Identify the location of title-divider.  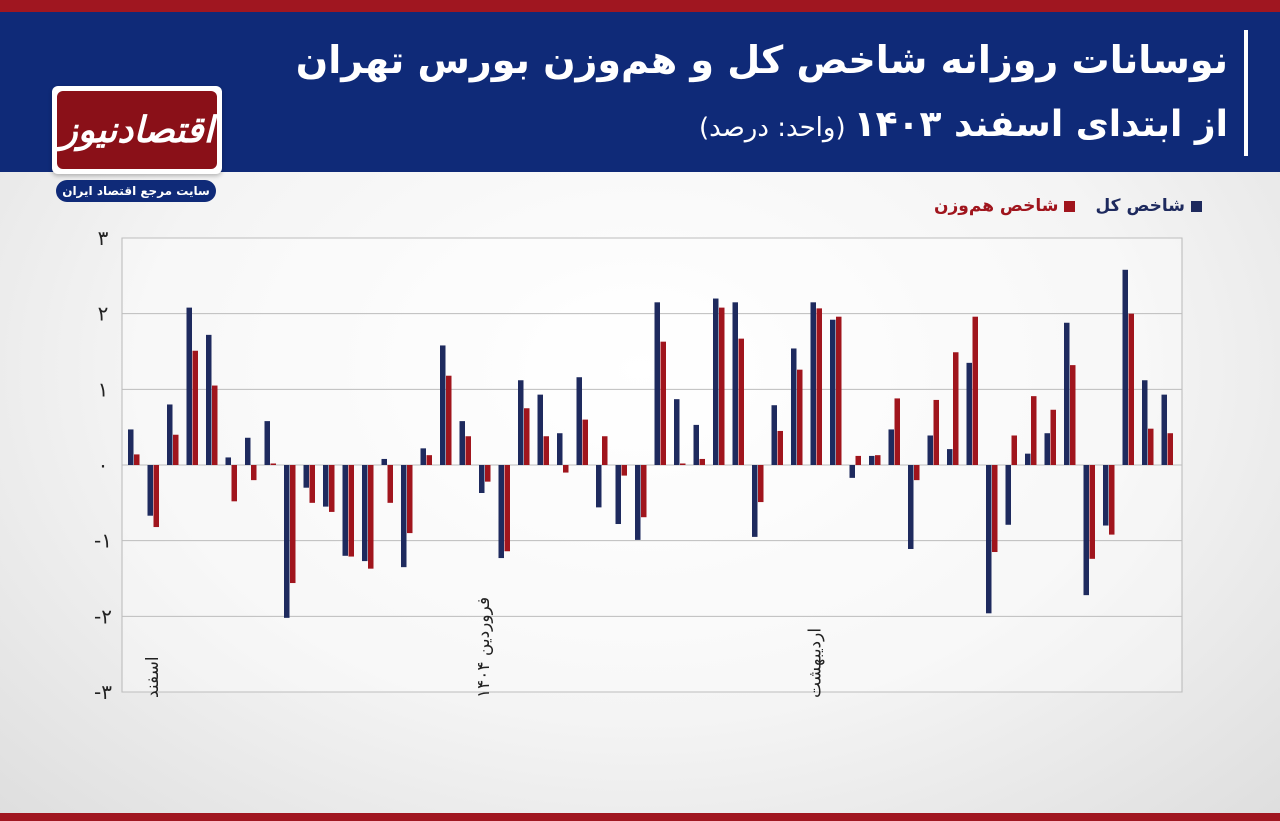
(1246, 93).